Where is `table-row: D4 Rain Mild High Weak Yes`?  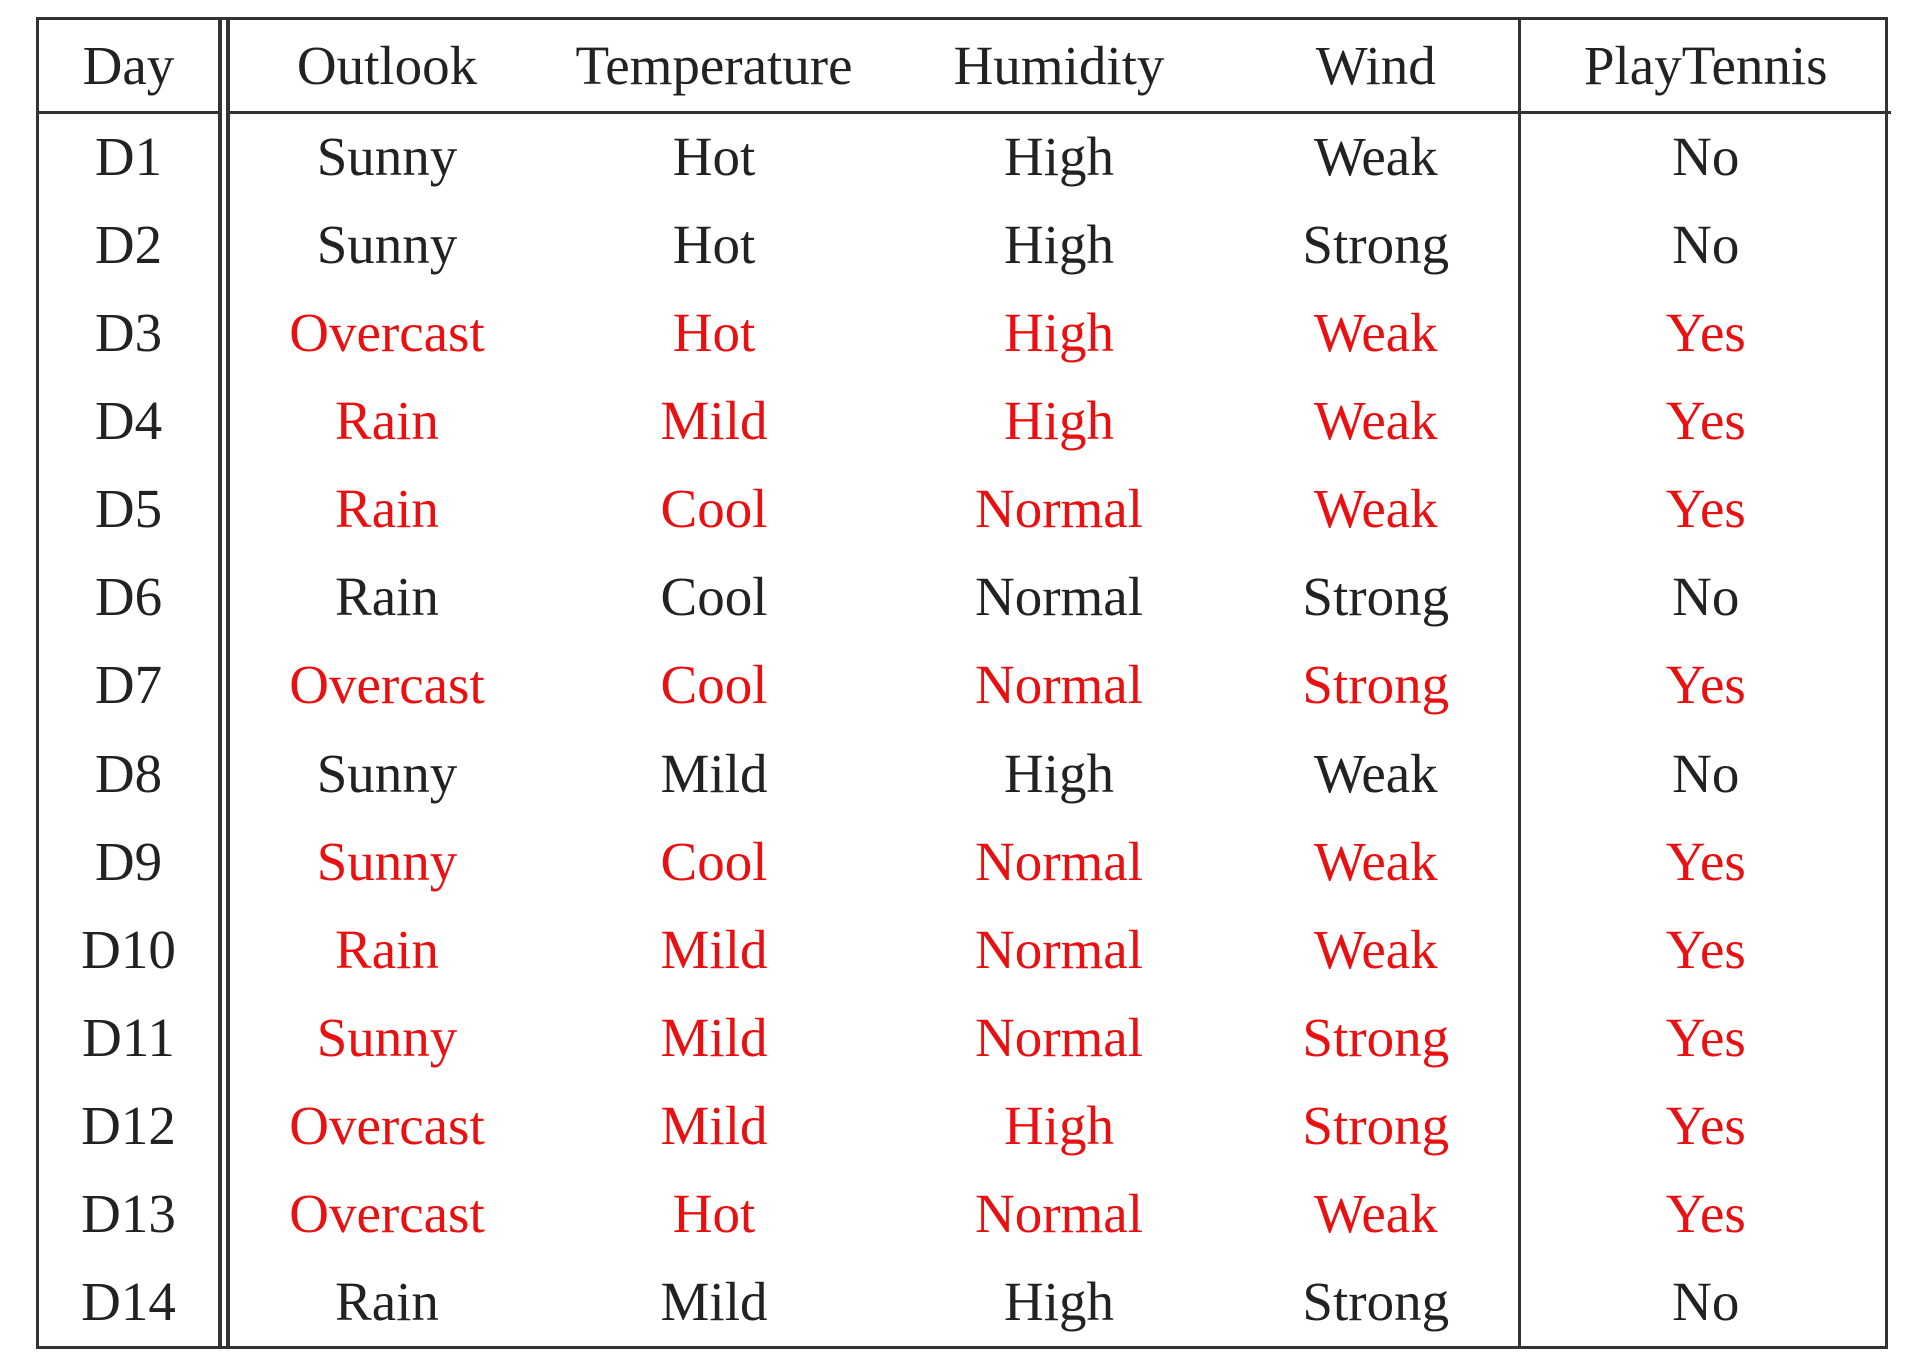 table-row: D4 Rain Mild High Weak Yes is located at coordinates (965, 420).